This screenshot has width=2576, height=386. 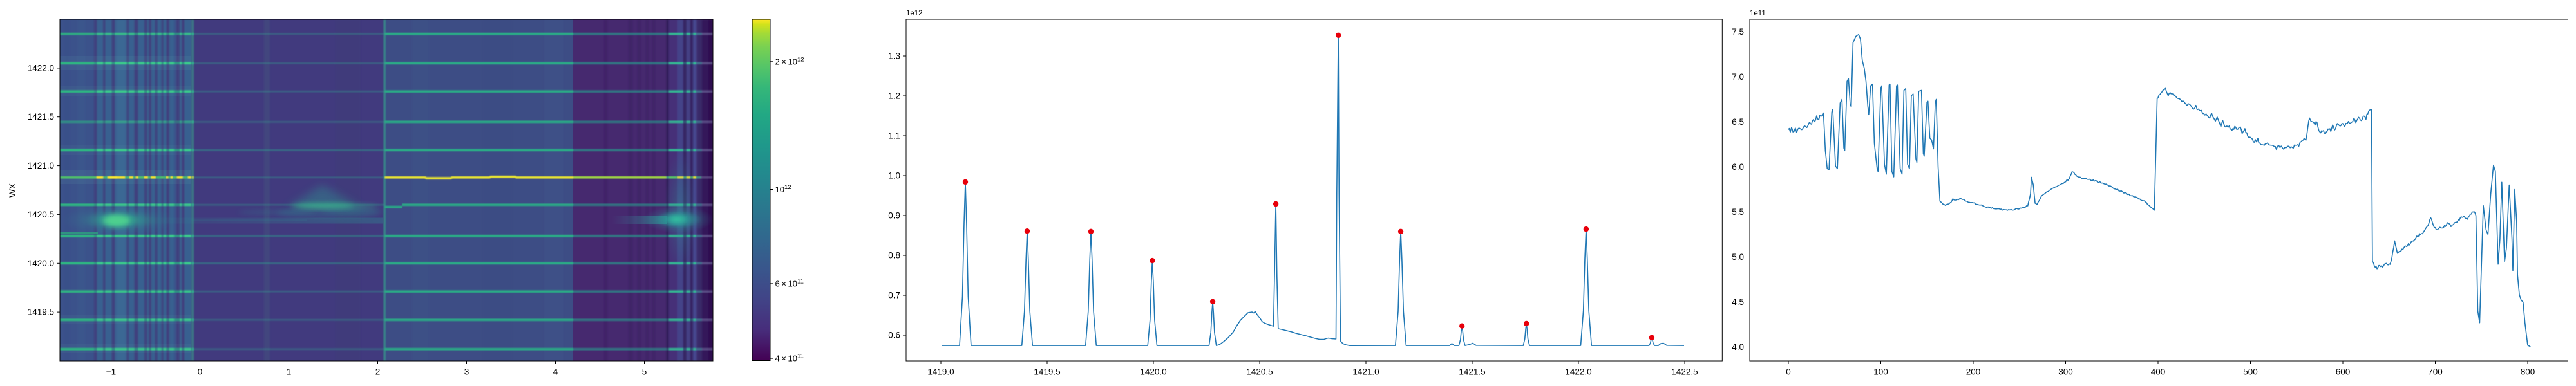 What do you see at coordinates (894, 56) in the screenshot?
I see `svg-text: 1.3` at bounding box center [894, 56].